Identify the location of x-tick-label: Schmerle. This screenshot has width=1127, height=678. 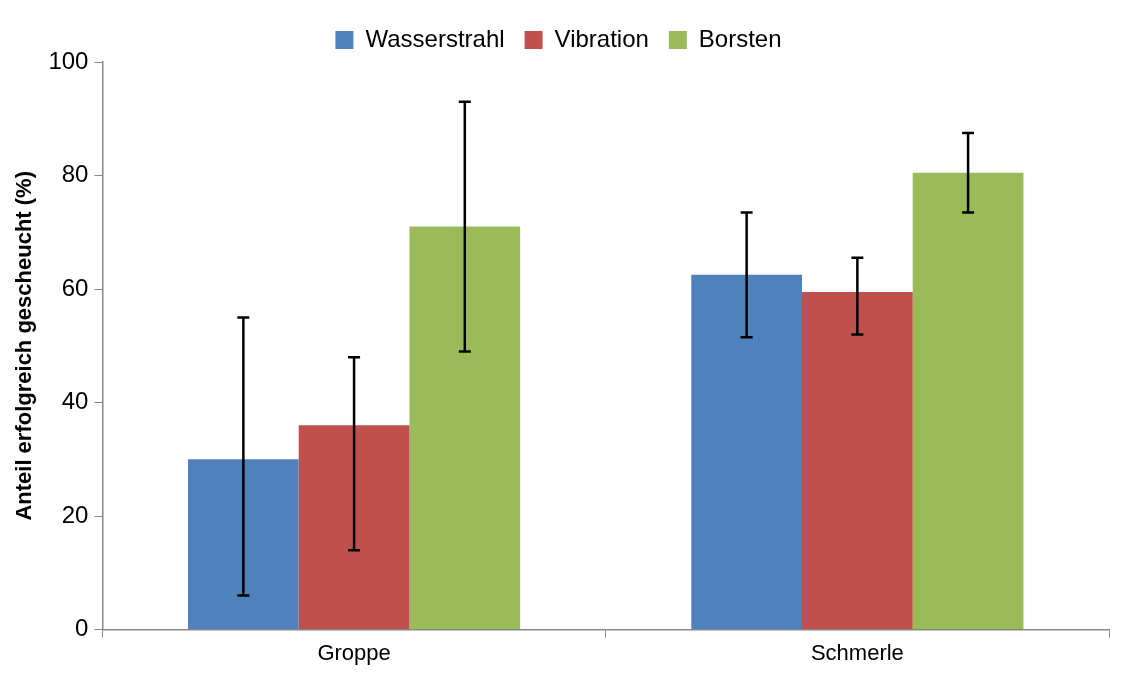
(857, 652).